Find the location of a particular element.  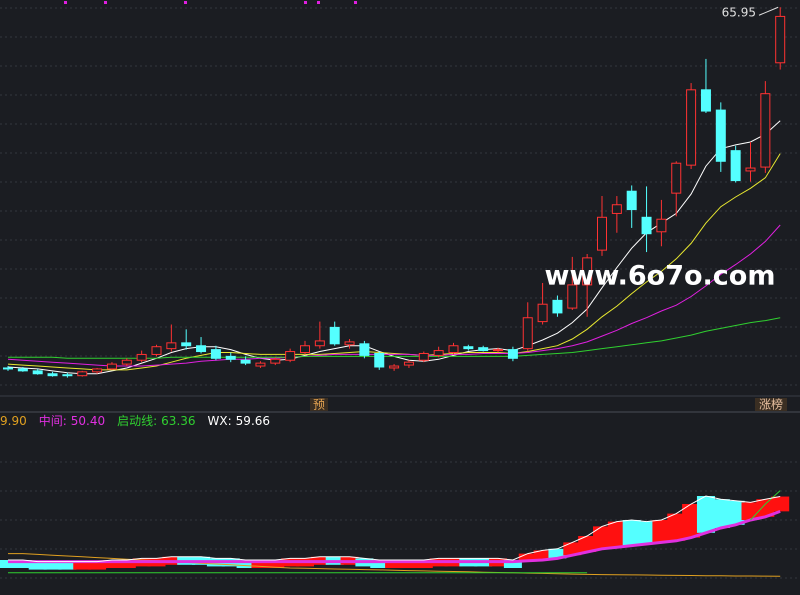

legend-value: 59.66 is located at coordinates (253, 421).